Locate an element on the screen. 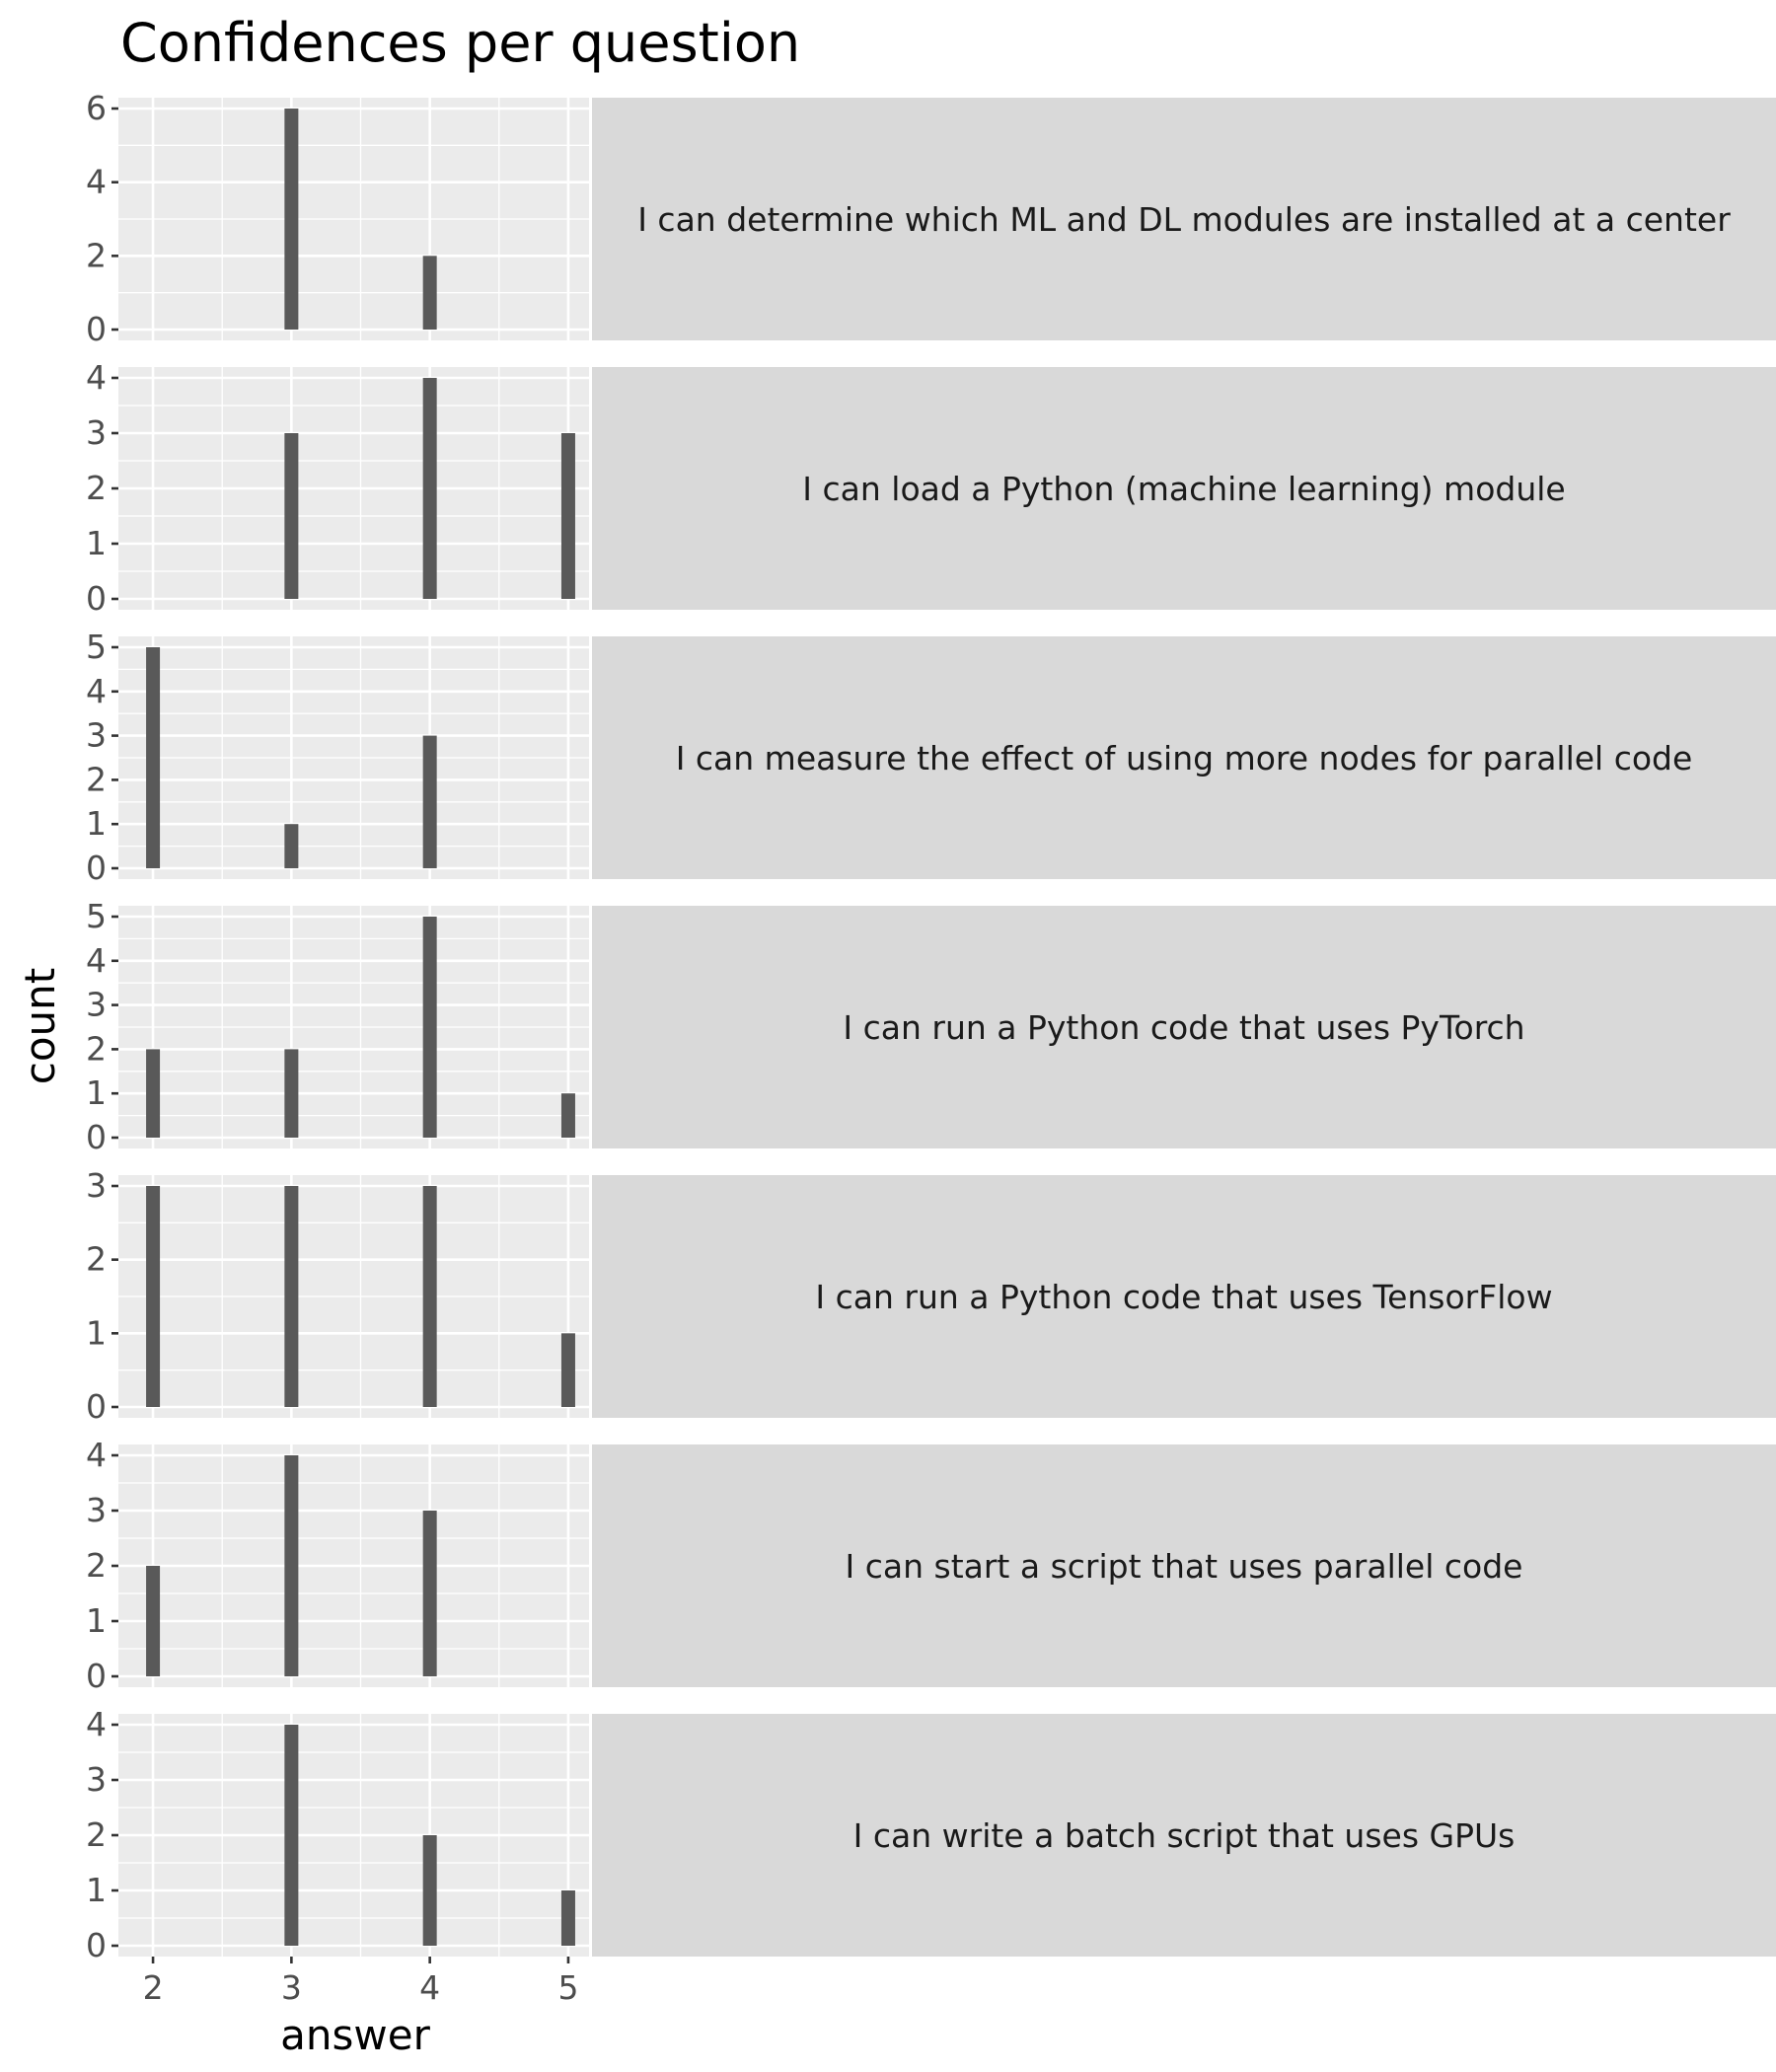  x-axis: 2 3 4 5 is located at coordinates (361, 1982).